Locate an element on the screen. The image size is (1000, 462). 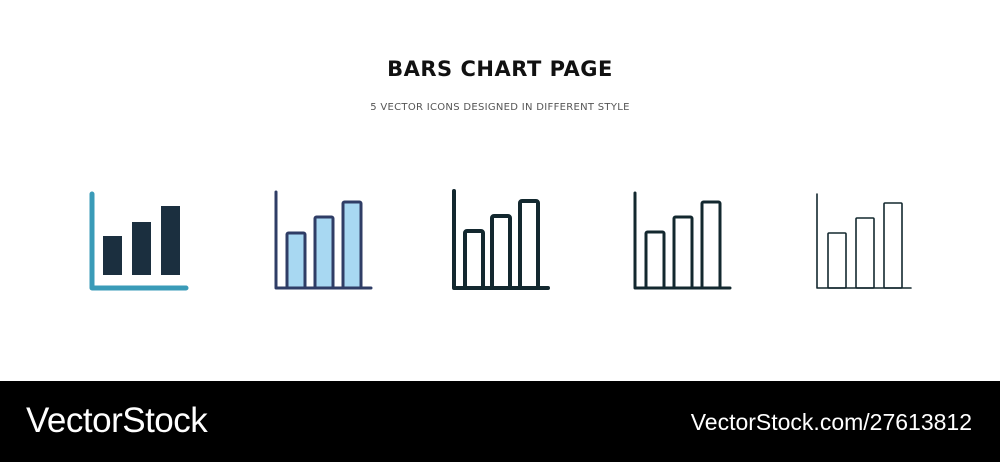
bar-chart-colored-outline-icon is located at coordinates (322, 240).